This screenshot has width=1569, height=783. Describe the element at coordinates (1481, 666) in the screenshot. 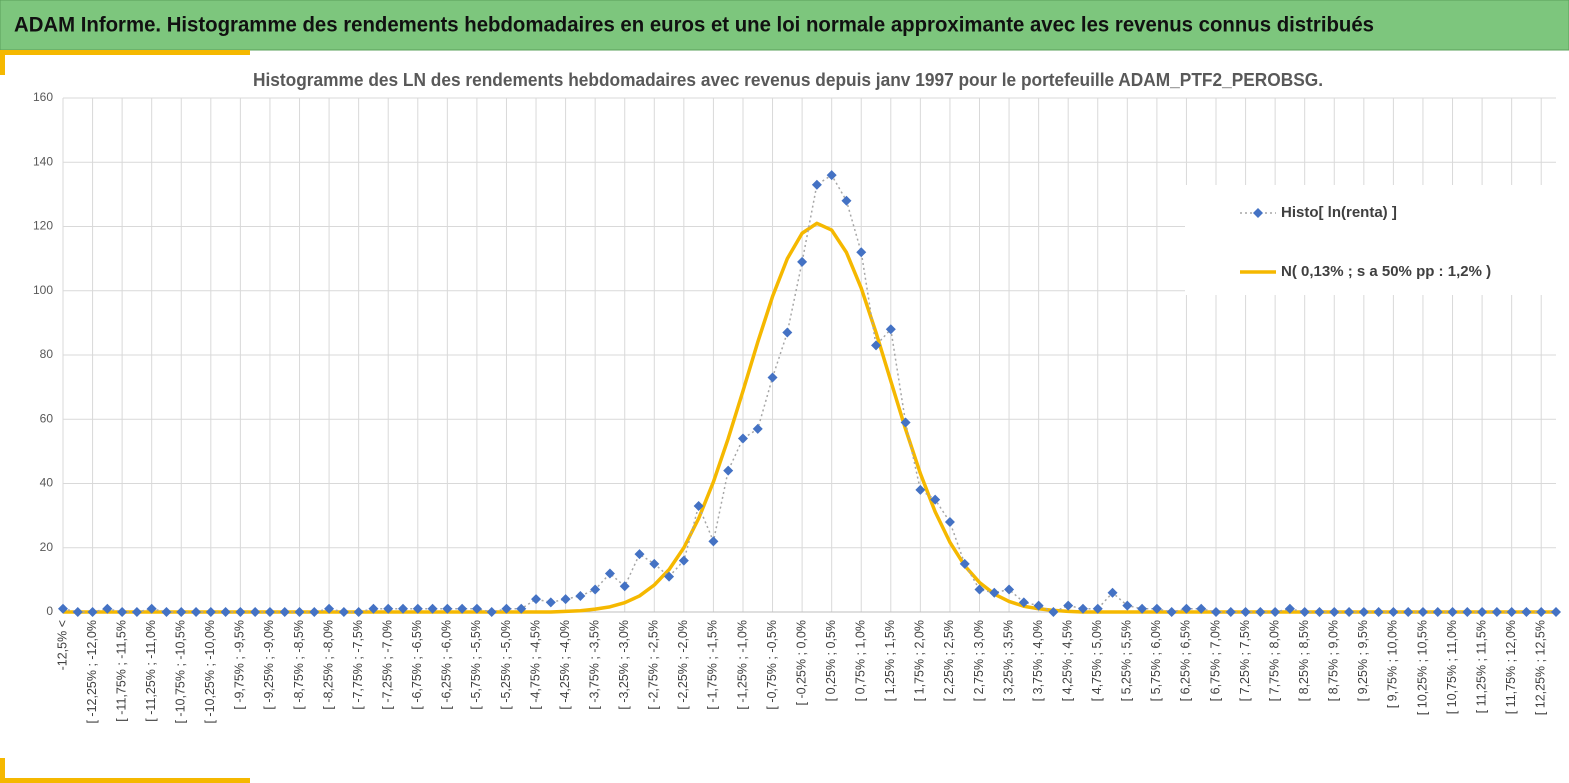

I see `x-tick-label: [ 11,25% ; 11,5%` at that location.